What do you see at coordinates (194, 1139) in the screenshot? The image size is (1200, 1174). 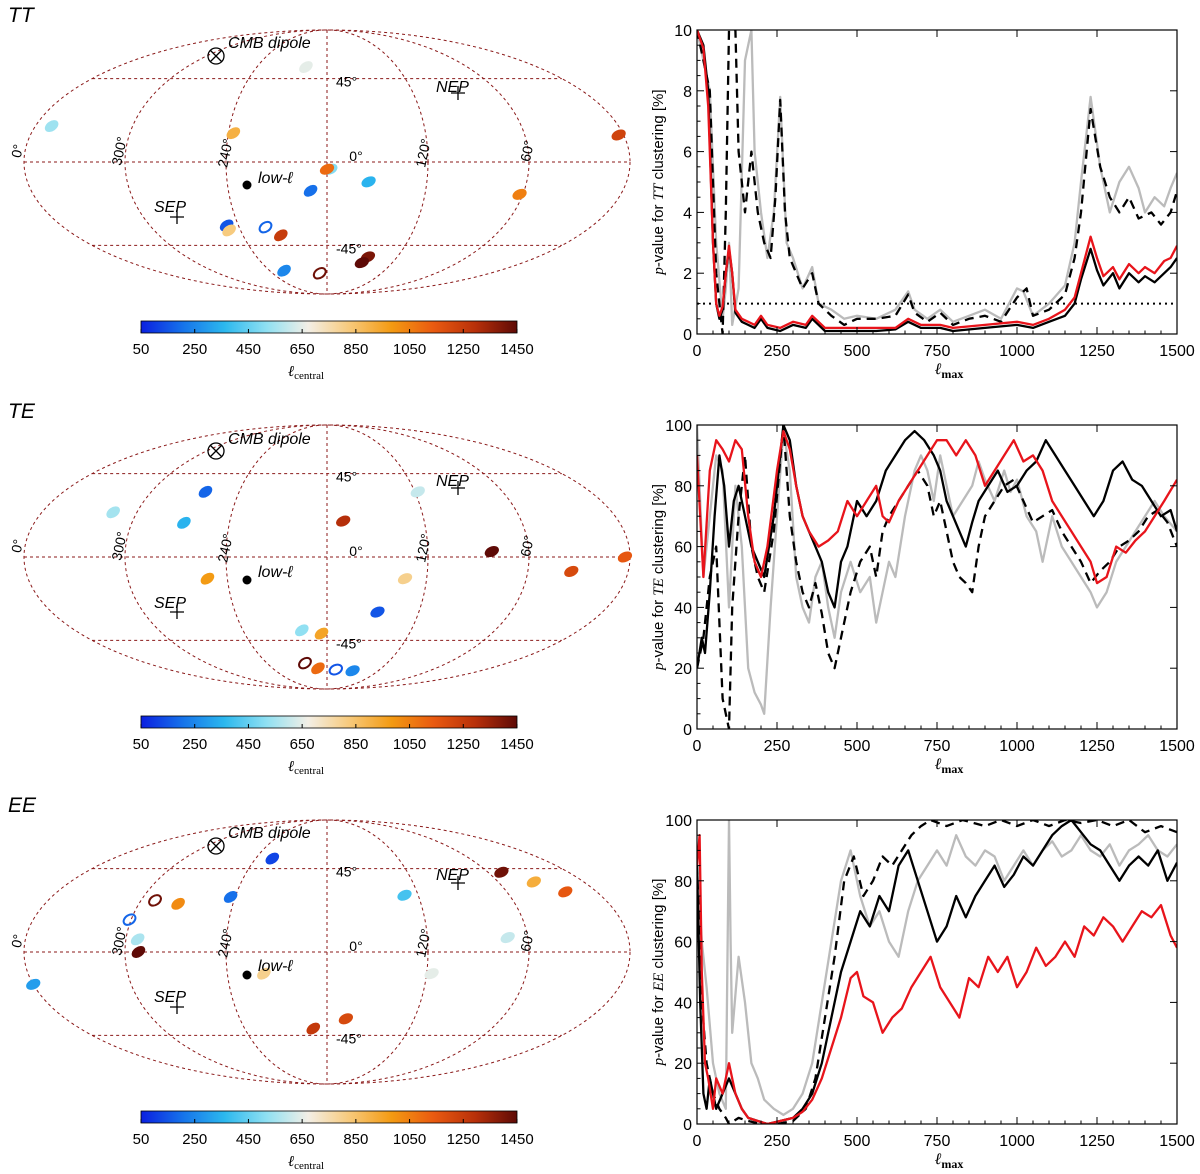 I see `colorbar-tick-label: 250` at bounding box center [194, 1139].